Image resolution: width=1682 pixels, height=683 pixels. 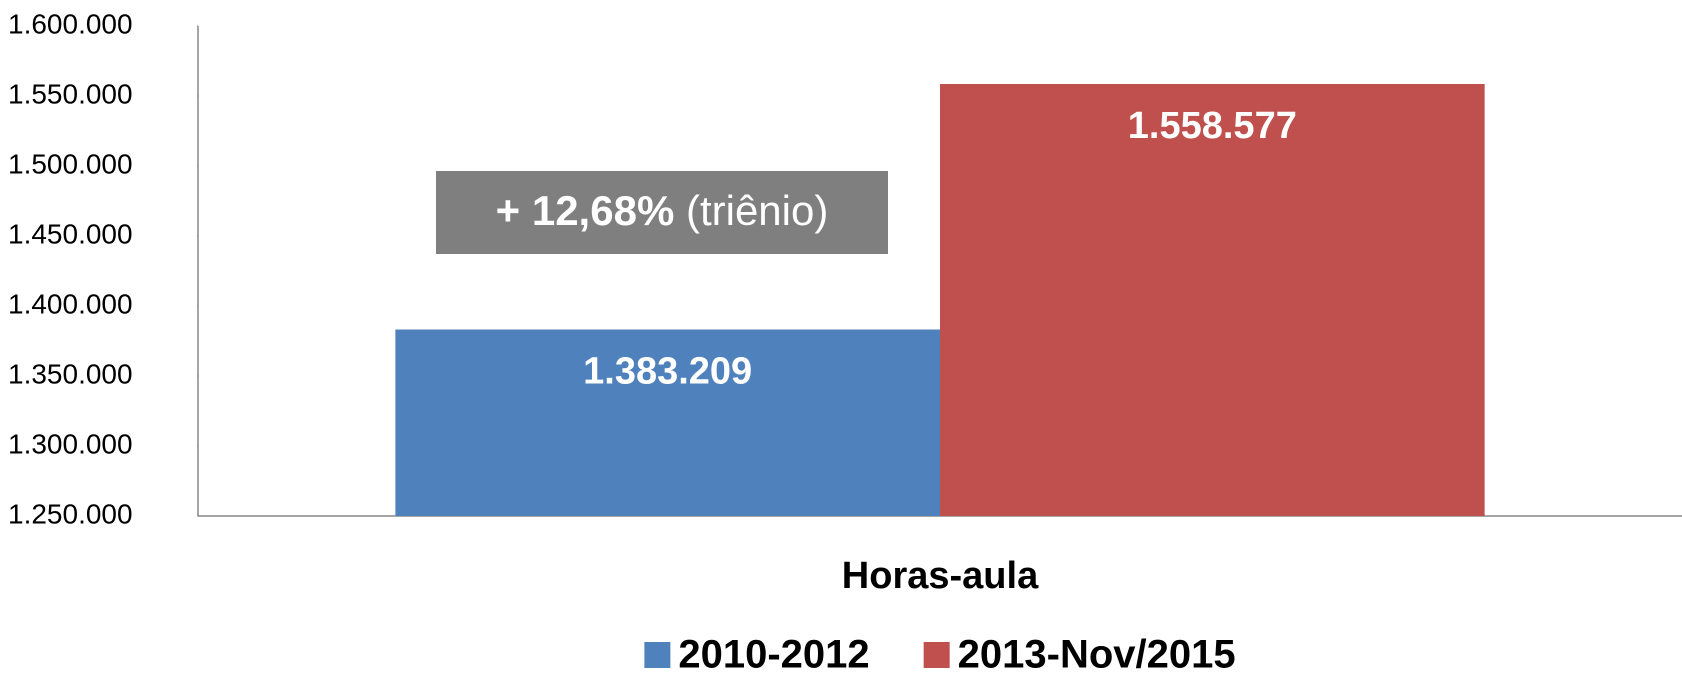 I want to click on data-label: 1.558.577, so click(x=1212, y=126).